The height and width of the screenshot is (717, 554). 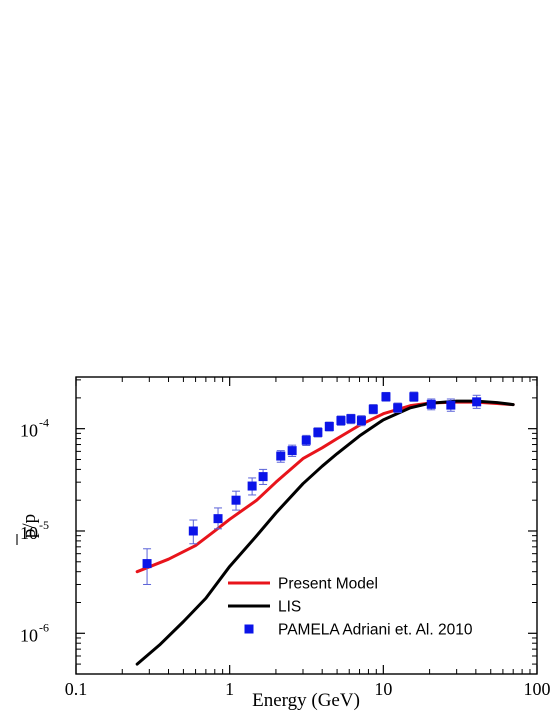 I want to click on legend-item: LIS, so click(x=264, y=607).